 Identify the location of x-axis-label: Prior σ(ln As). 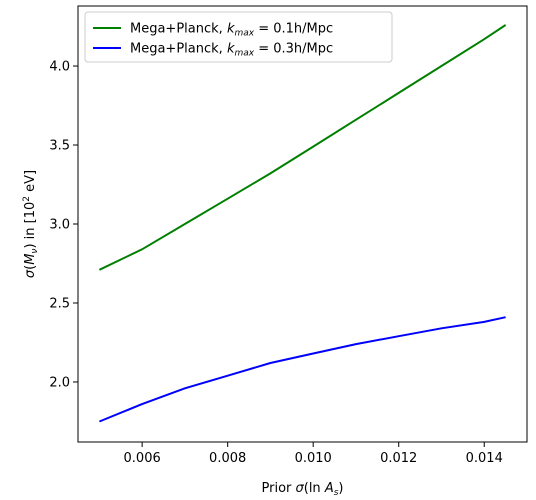
(303, 489).